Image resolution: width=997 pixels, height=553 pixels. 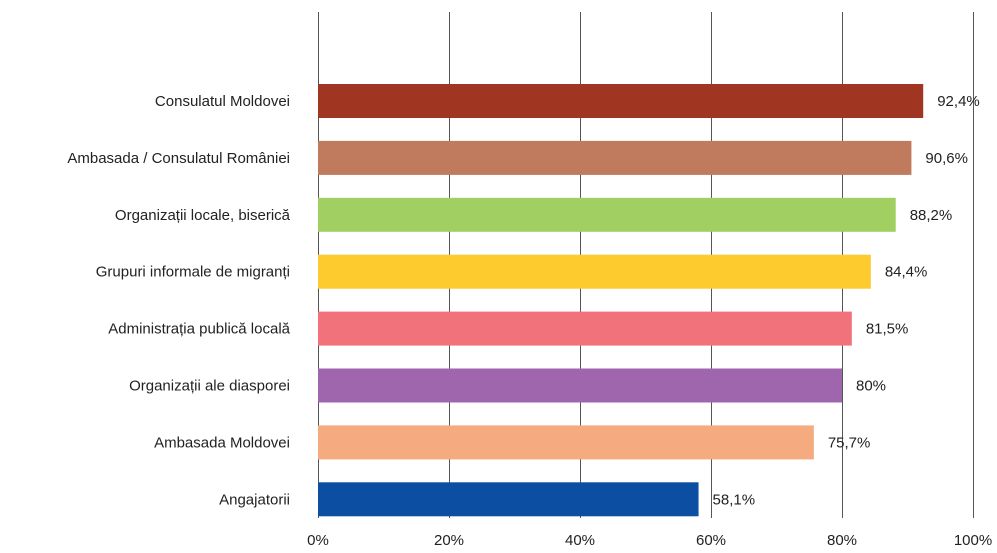 What do you see at coordinates (178, 158) in the screenshot?
I see `category-label-2: Ambasada / Consulatul României` at bounding box center [178, 158].